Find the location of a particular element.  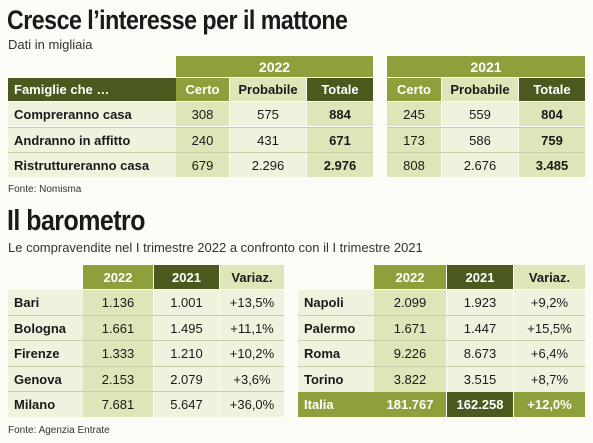

value-2022: 1.661 is located at coordinates (118, 328).